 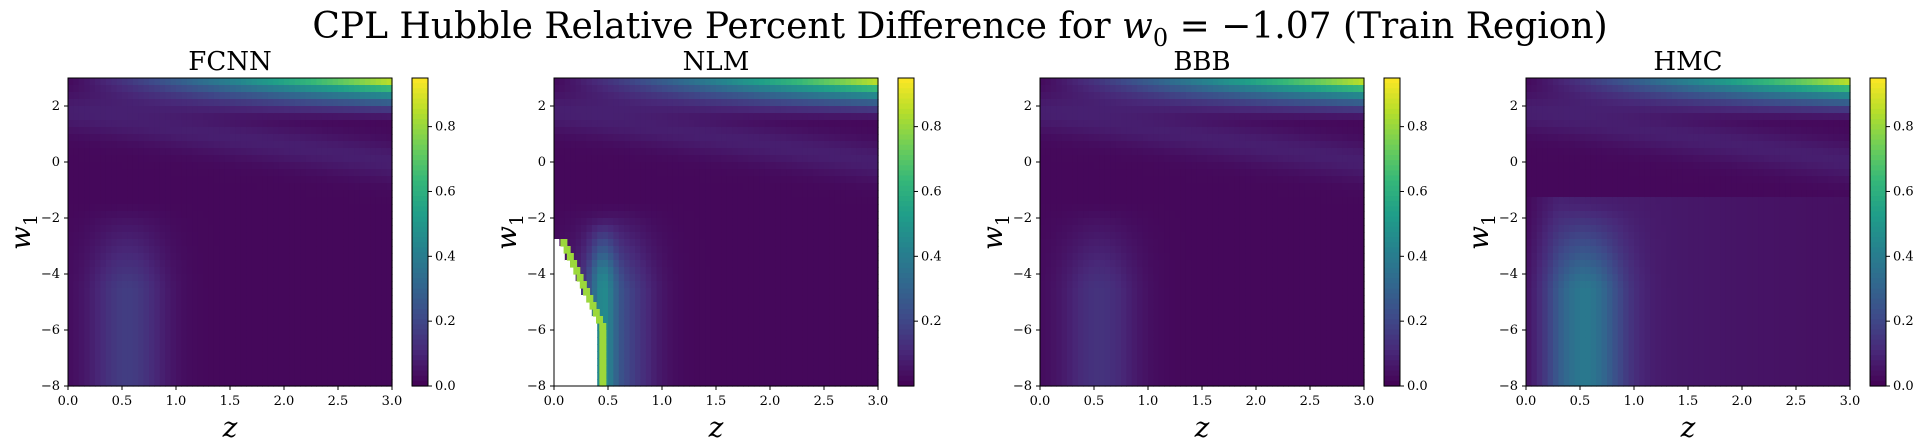 What do you see at coordinates (230, 427) in the screenshot?
I see `x-axis-label: z` at bounding box center [230, 427].